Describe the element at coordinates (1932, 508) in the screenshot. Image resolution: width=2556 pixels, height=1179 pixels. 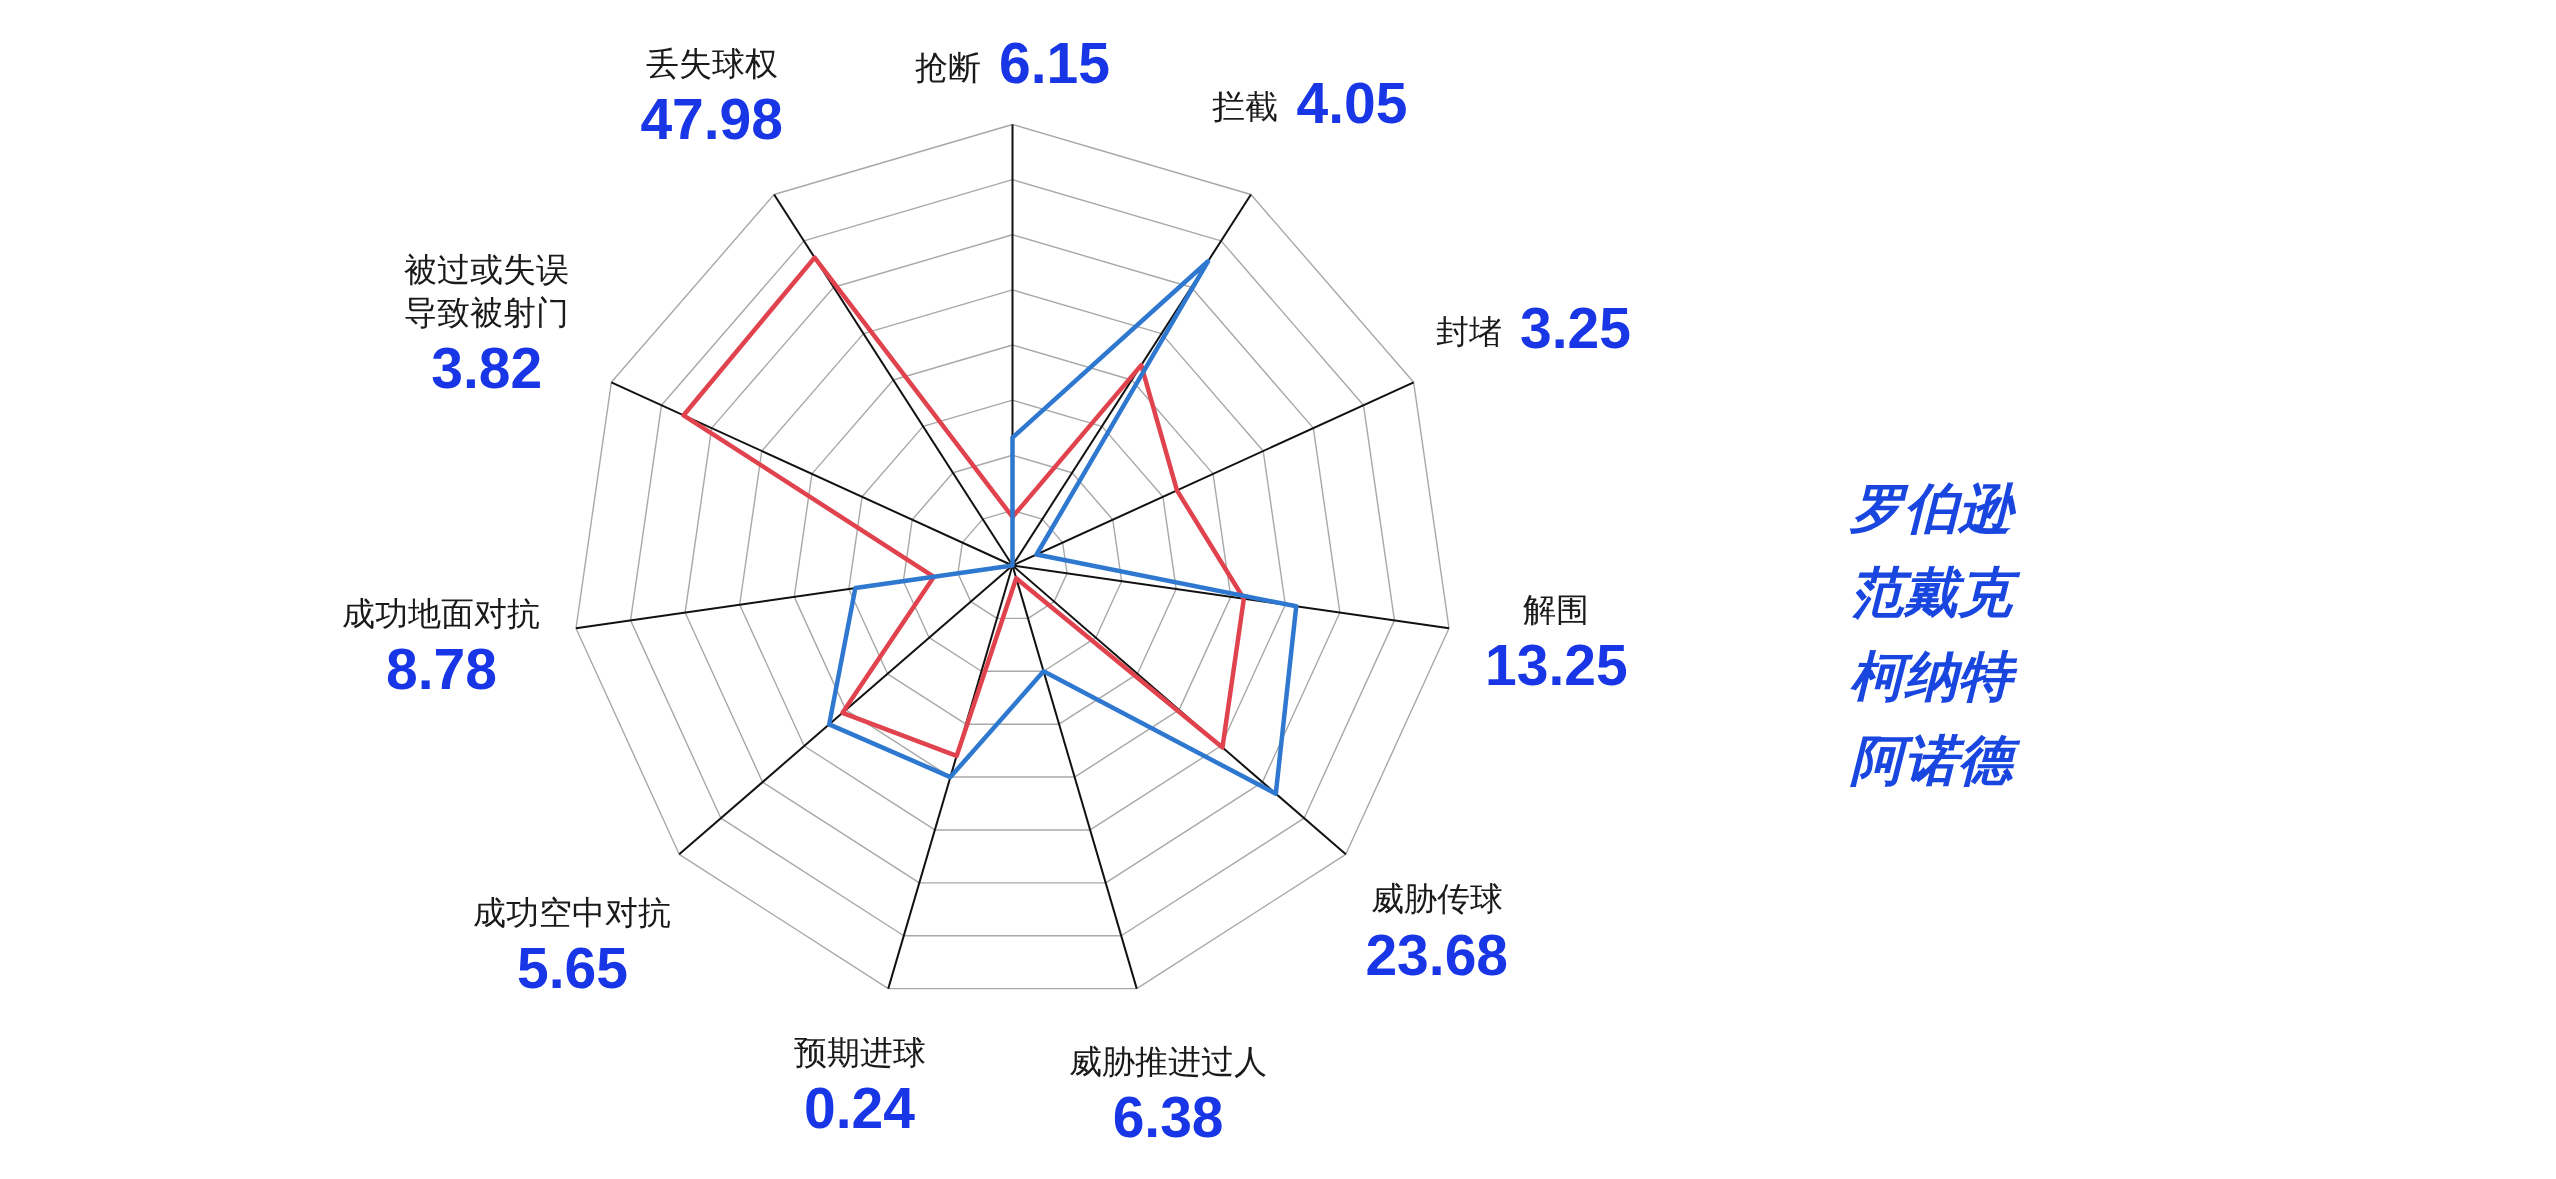
I see `text: 罗伯逊` at that location.